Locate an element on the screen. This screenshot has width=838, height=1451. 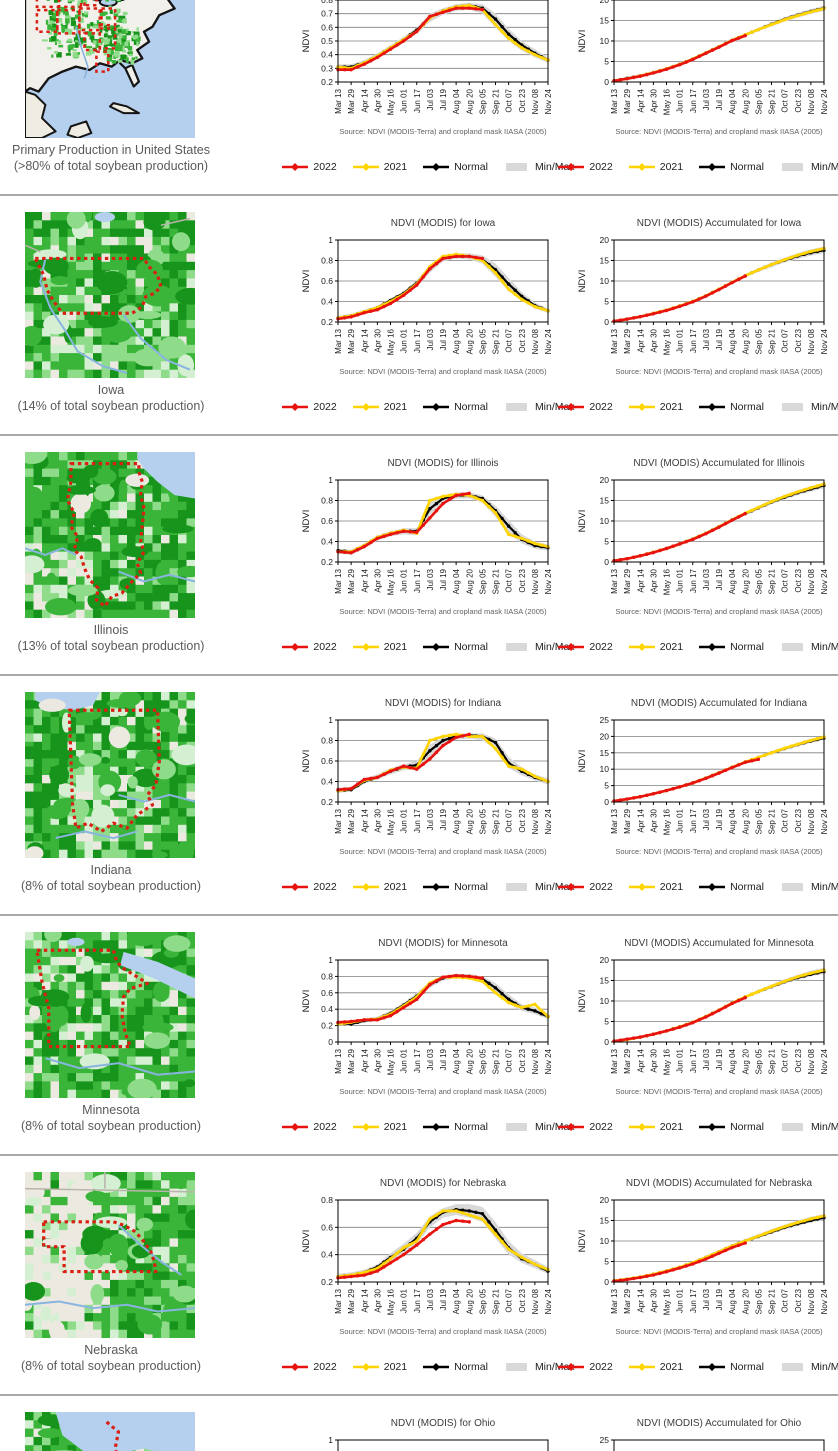
x-tick-label: Nov 08 is located at coordinates (535, 101).